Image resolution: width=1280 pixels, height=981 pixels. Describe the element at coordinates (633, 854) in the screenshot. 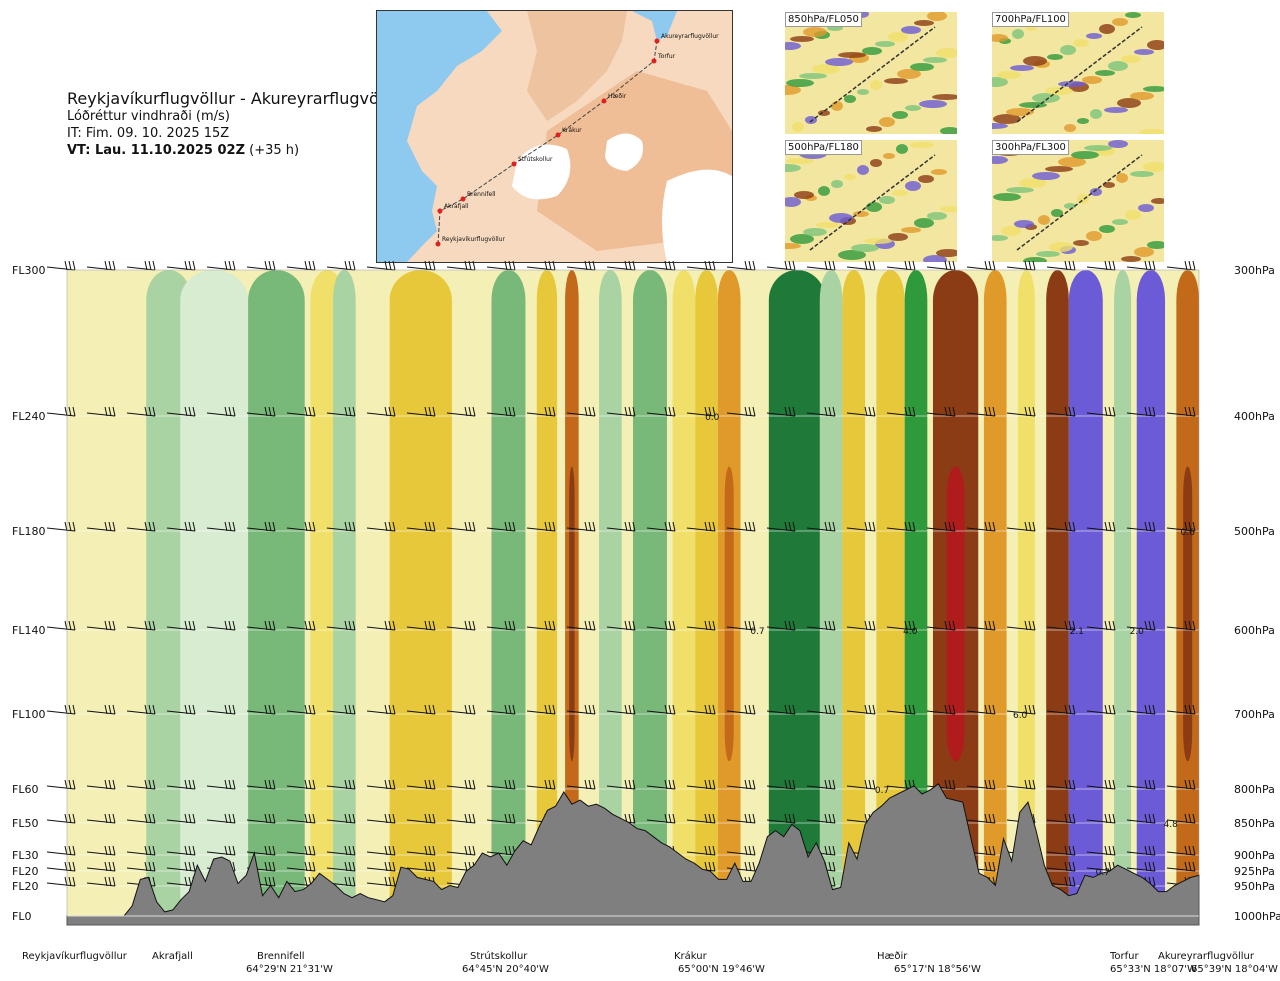

I see `terrain-profile` at that location.